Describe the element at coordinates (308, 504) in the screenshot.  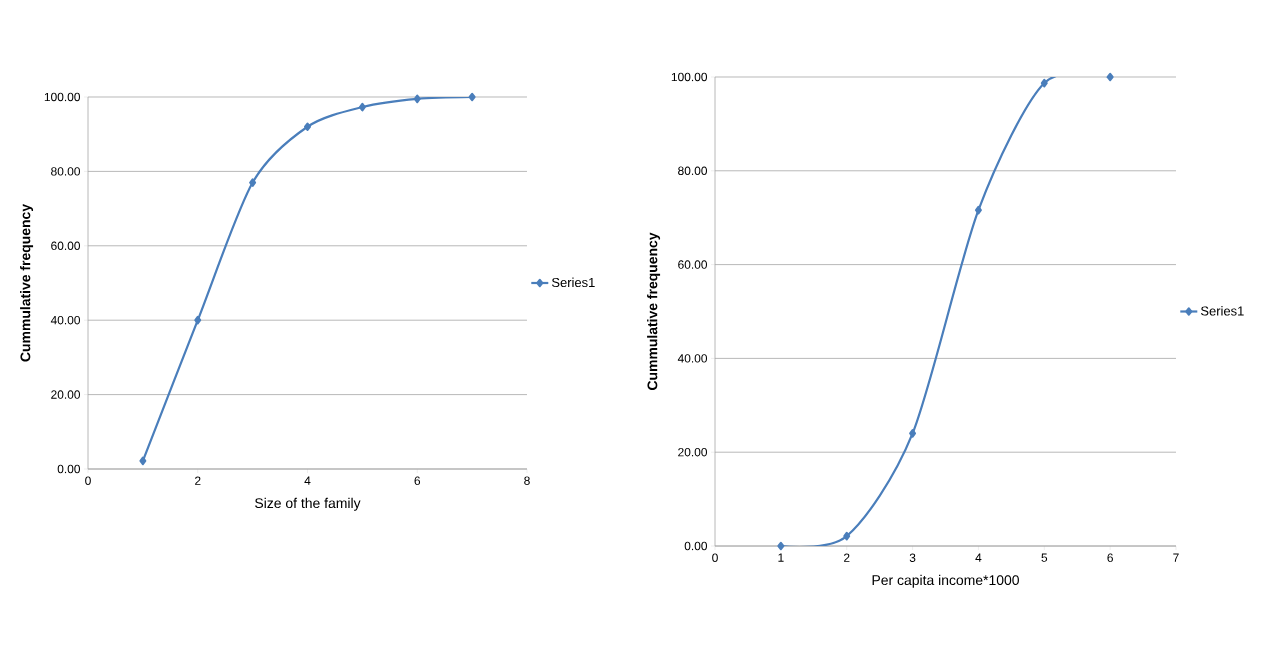
I see `x-axis-title: Size of the family` at that location.